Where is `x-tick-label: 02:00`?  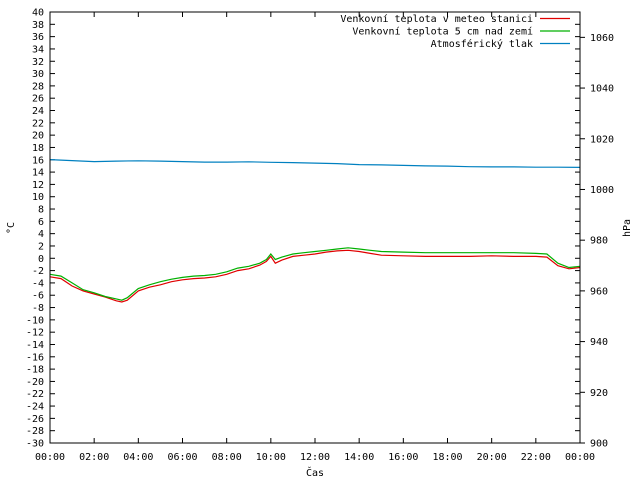
x-tick-label: 02:00 is located at coordinates (94, 457).